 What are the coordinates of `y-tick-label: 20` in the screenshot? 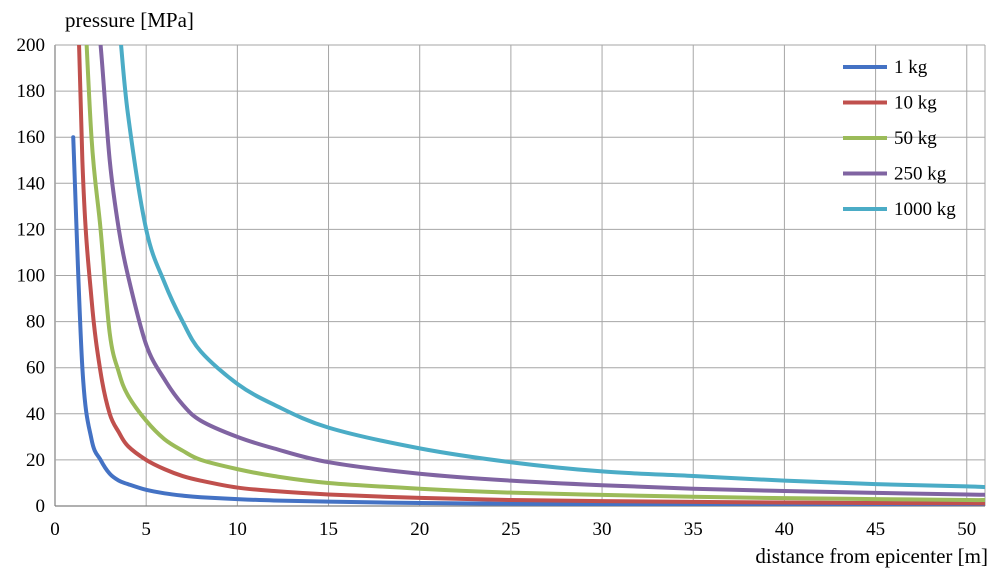 It's located at (35, 460).